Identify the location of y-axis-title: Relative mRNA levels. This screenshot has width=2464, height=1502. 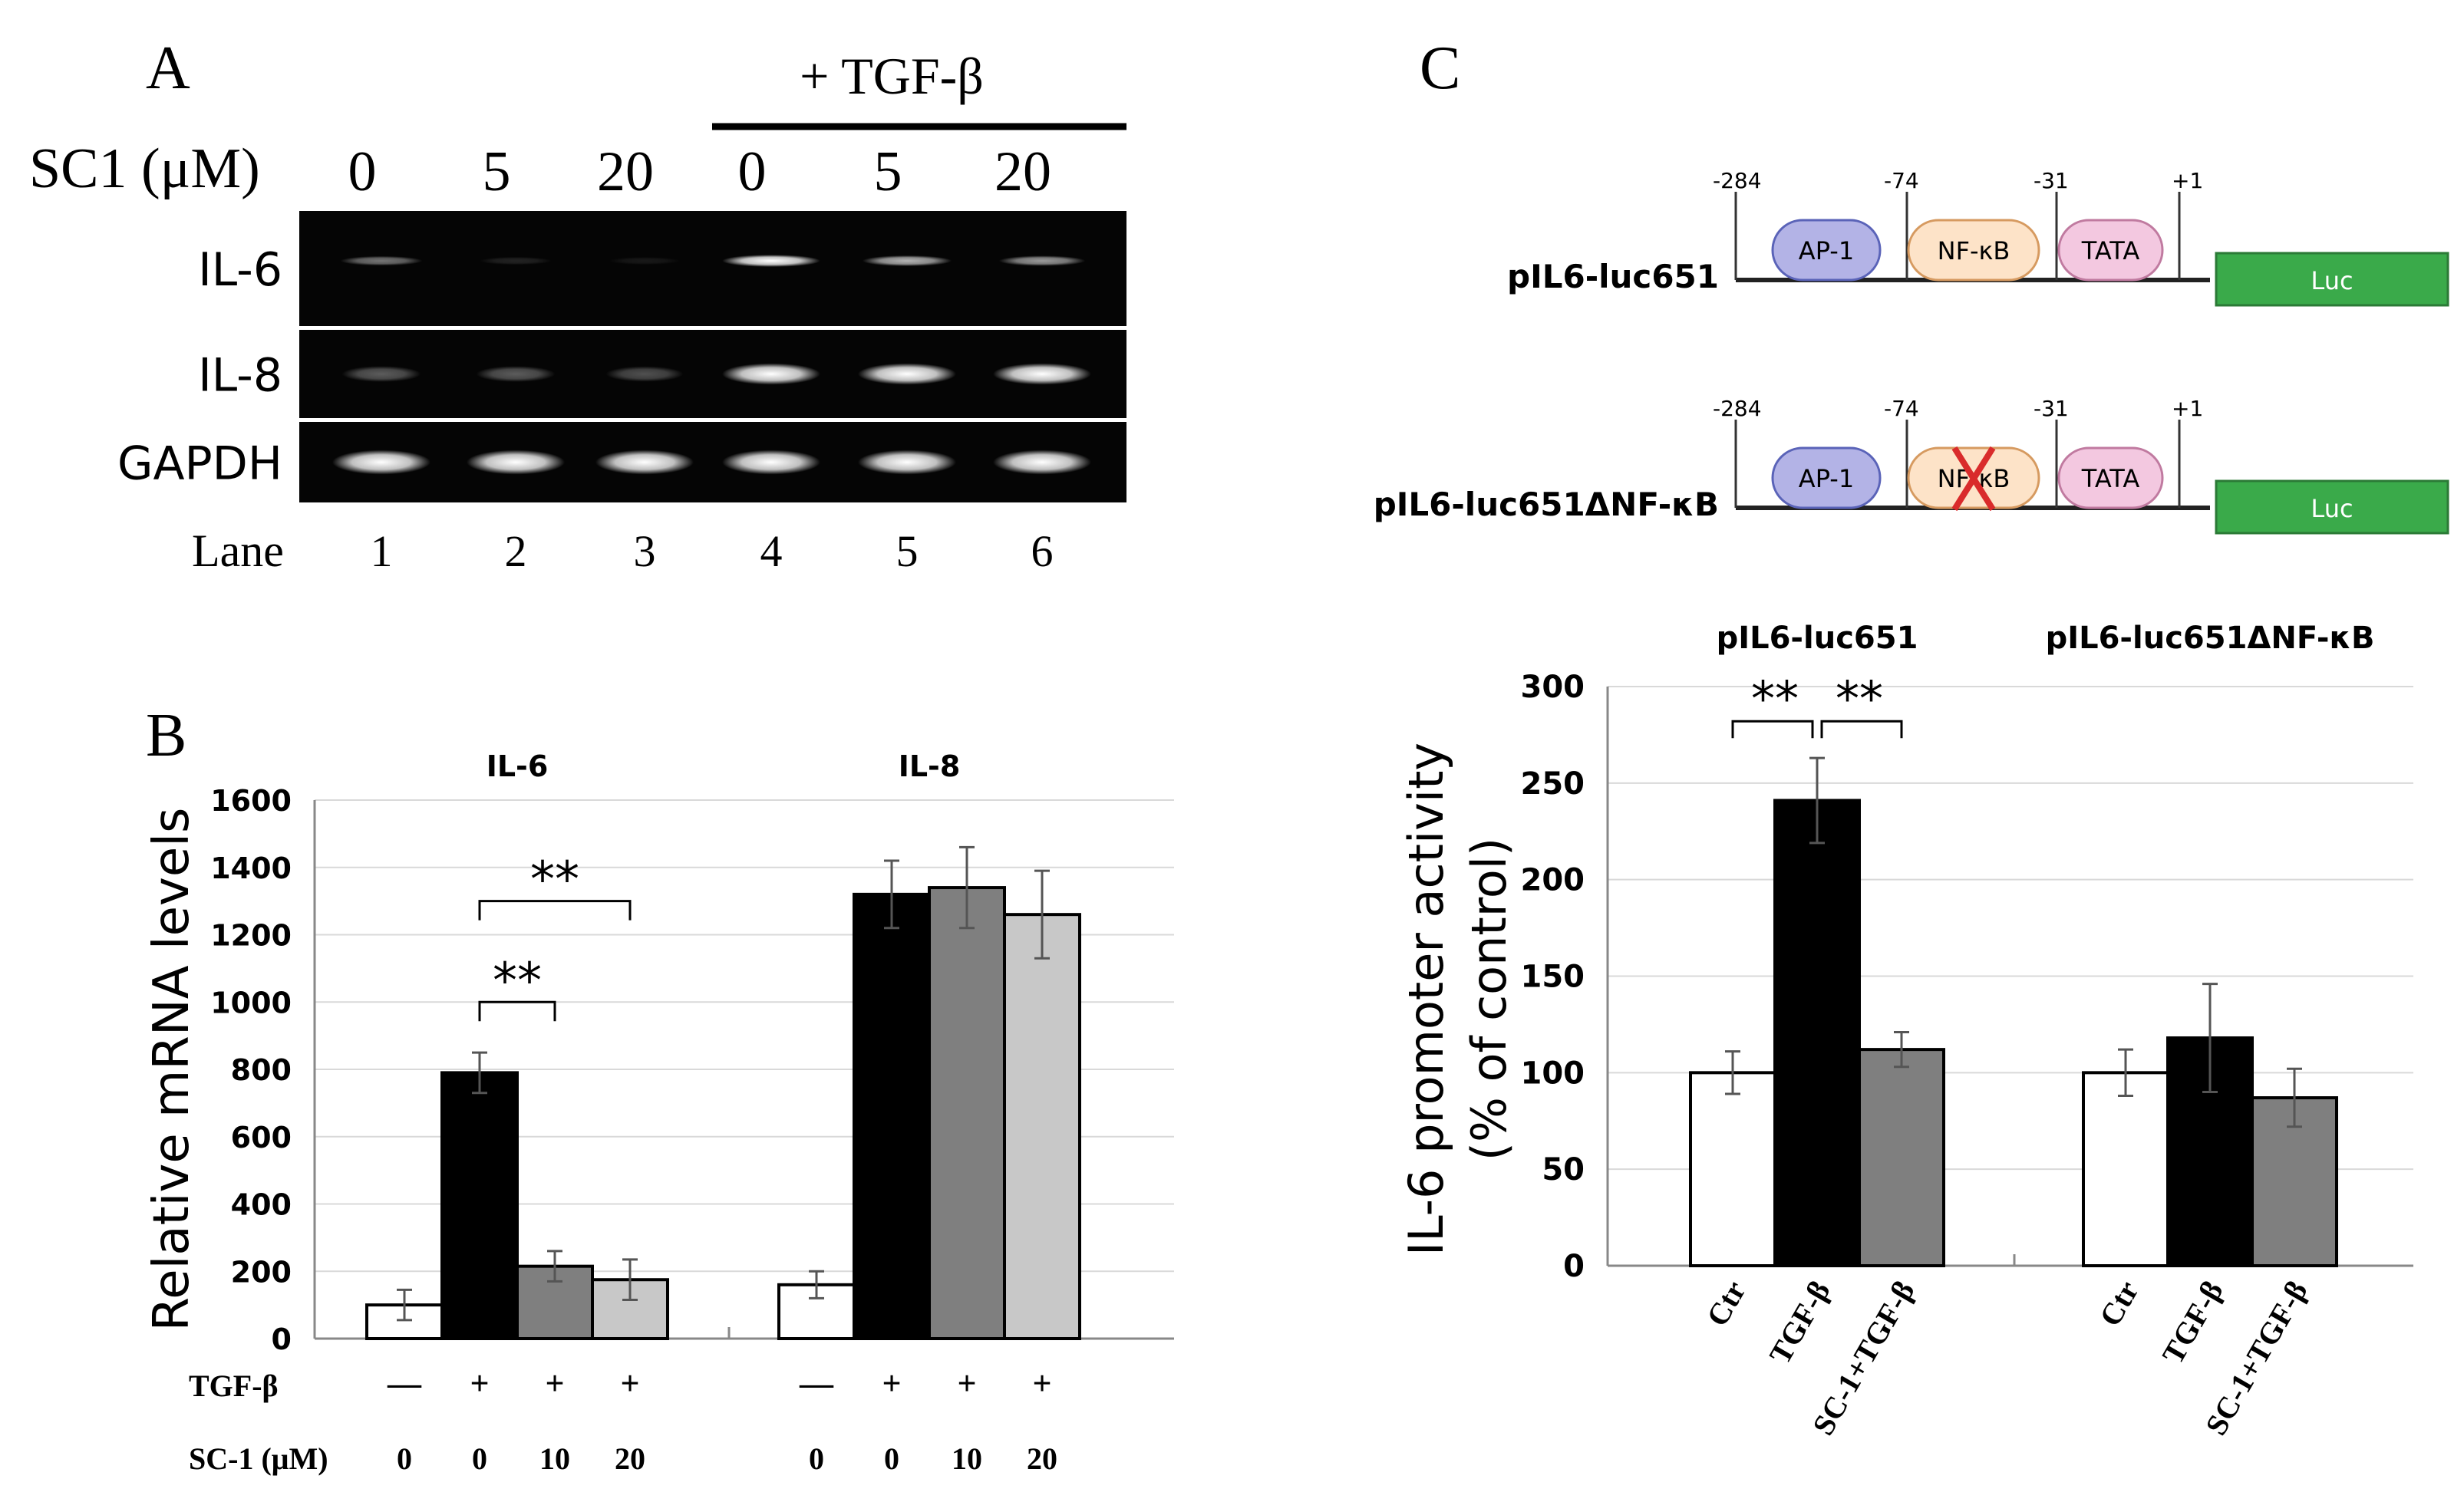
(172, 1070).